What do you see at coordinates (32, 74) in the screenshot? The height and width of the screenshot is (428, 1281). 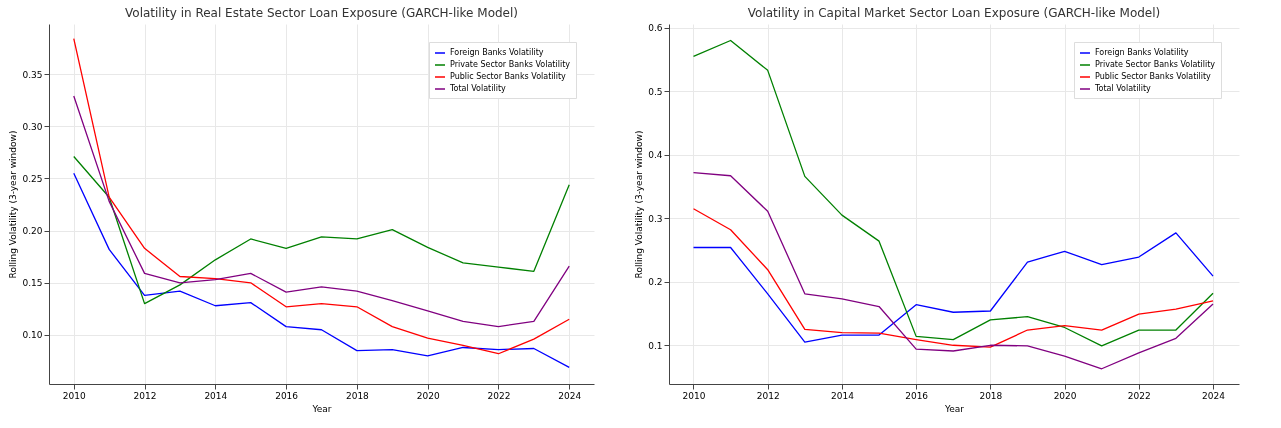 I see `y-tick-label: 0.35` at bounding box center [32, 74].